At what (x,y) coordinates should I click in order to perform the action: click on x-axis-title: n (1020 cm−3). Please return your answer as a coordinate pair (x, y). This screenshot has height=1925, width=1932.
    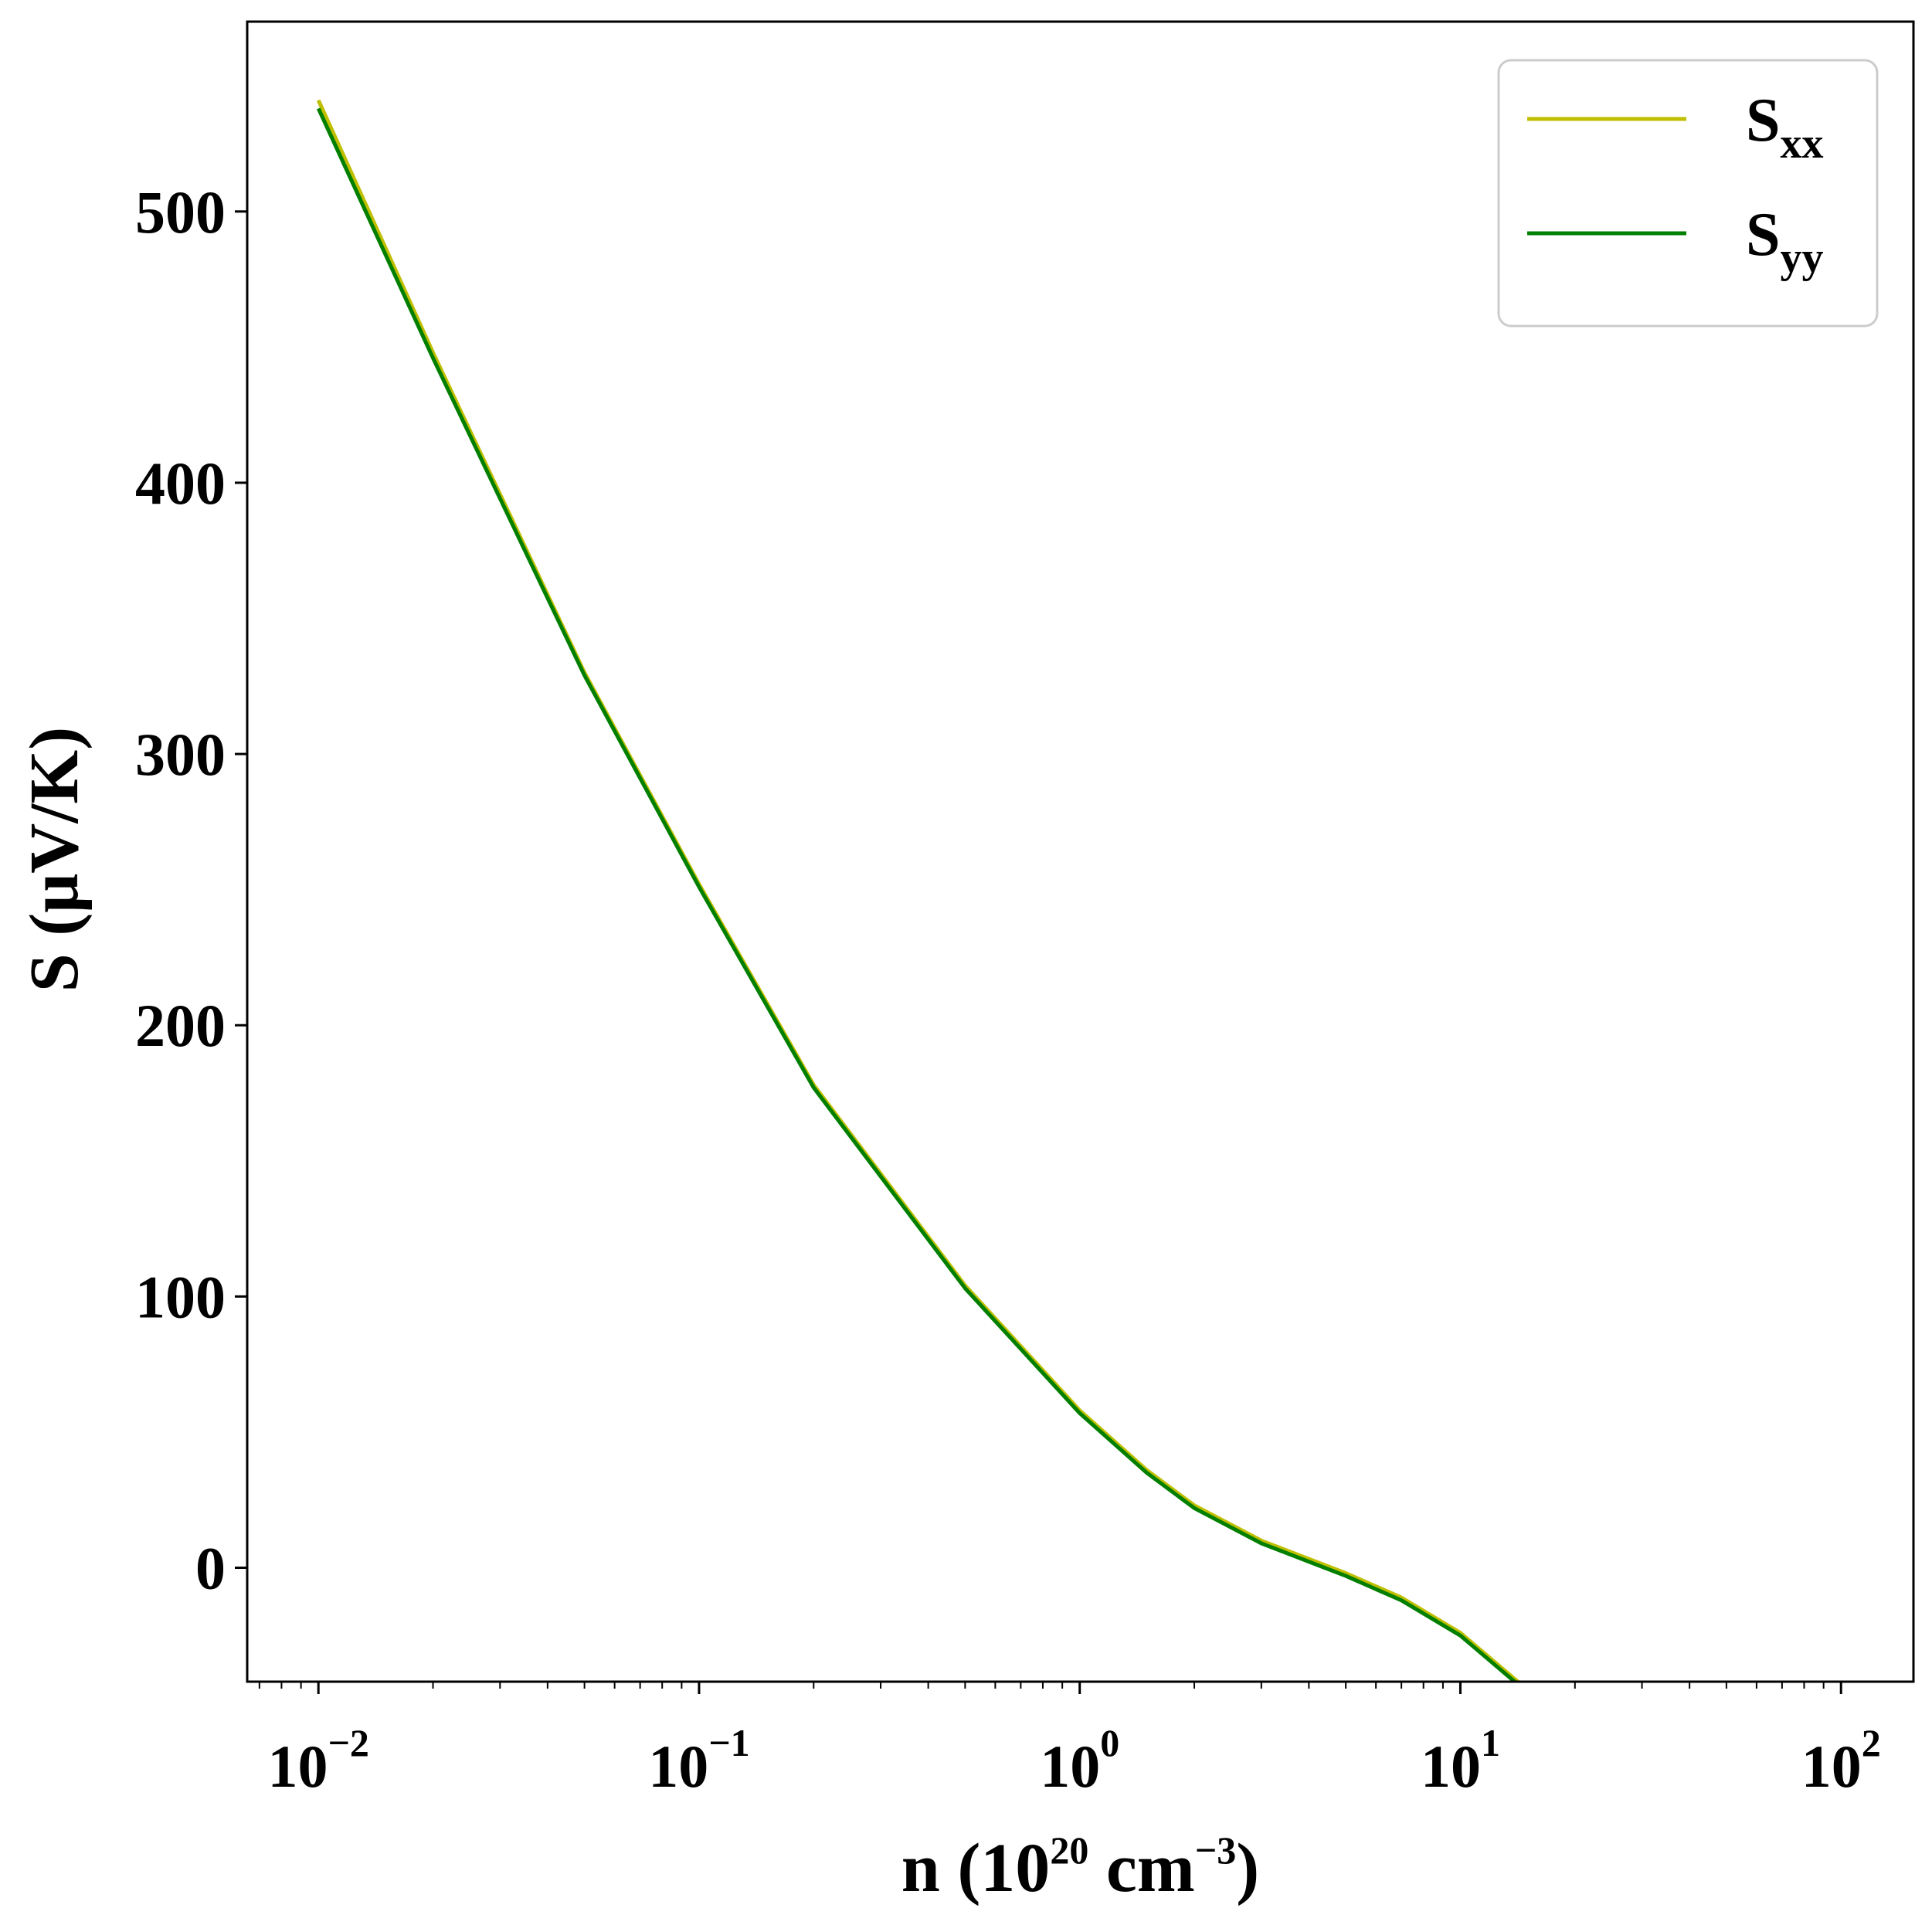
    Looking at the image, I should click on (1080, 1867).